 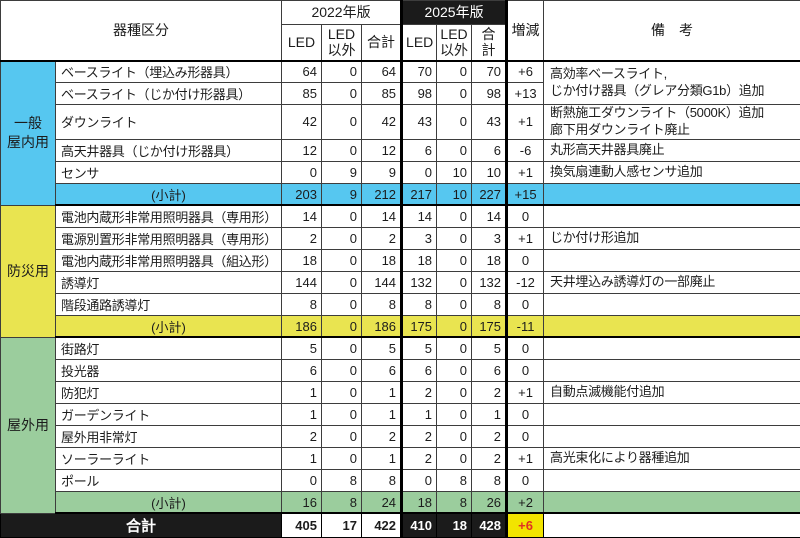 What do you see at coordinates (302, 370) in the screenshot?
I see `value-2022-led: 6` at bounding box center [302, 370].